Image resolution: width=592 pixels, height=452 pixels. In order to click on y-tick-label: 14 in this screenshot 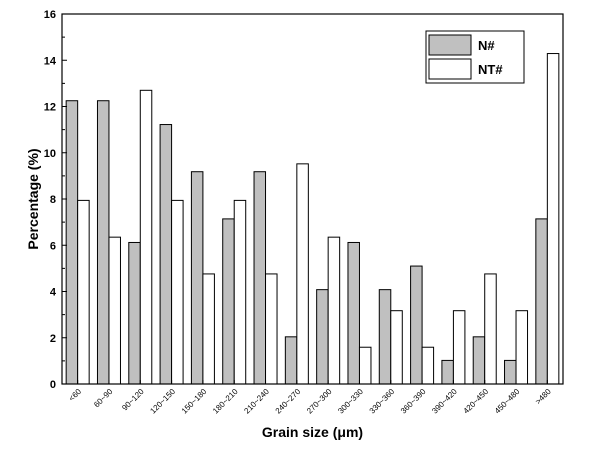, I will do `click(50, 61)`.